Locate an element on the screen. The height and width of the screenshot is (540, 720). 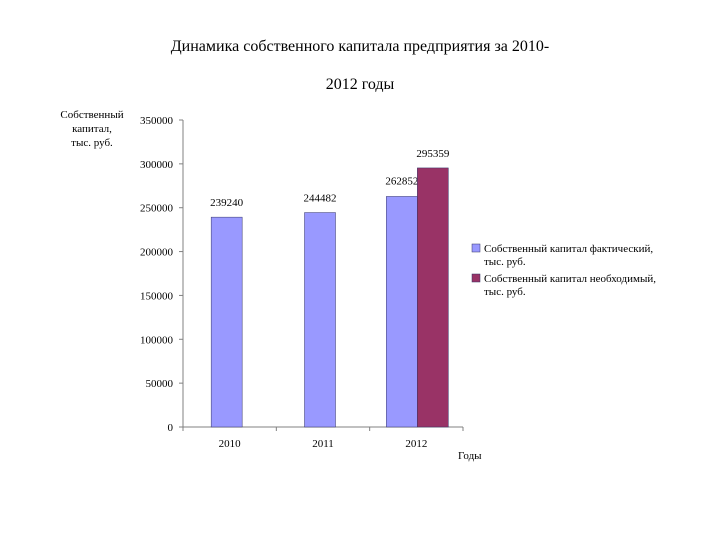
legend-label-series-2-line-1: Собственный капитал необходимый, is located at coordinates (570, 279).